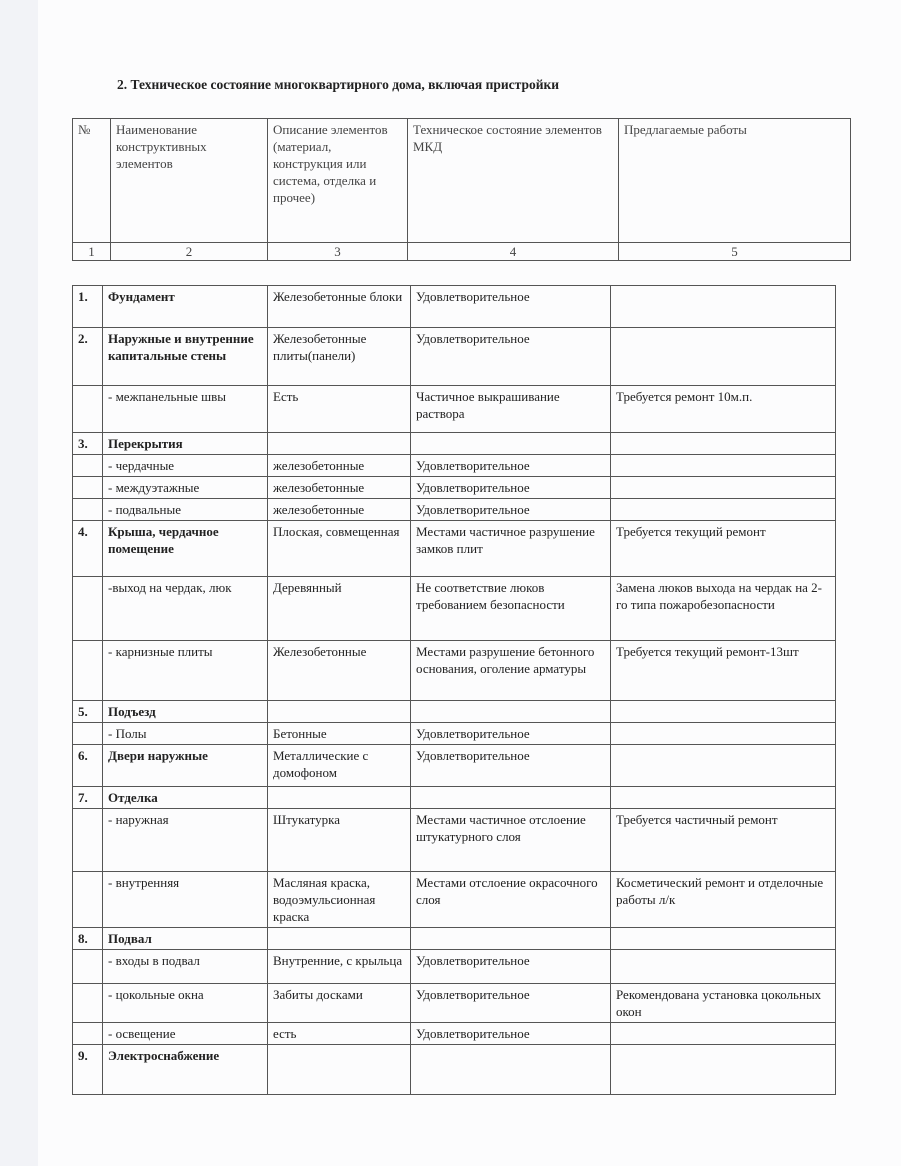  Describe the element at coordinates (185, 938) in the screenshot. I see `element-name: Подвал` at that location.